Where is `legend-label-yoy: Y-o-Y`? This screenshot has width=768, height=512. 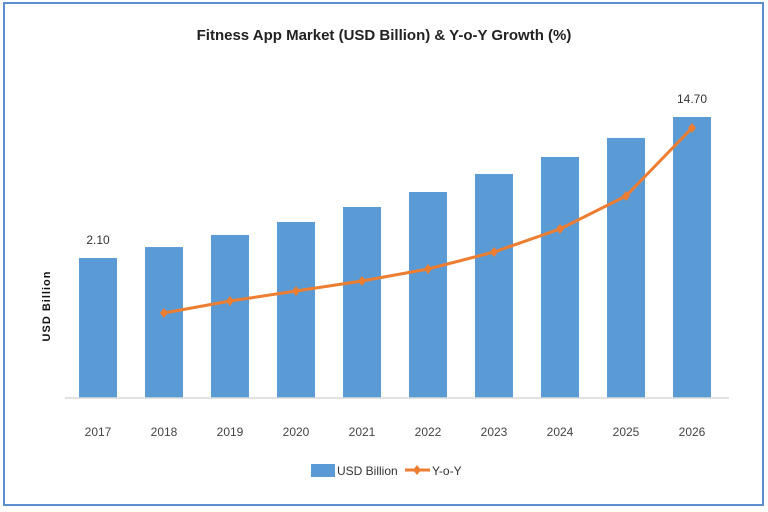 legend-label-yoy: Y-o-Y is located at coordinates (447, 471).